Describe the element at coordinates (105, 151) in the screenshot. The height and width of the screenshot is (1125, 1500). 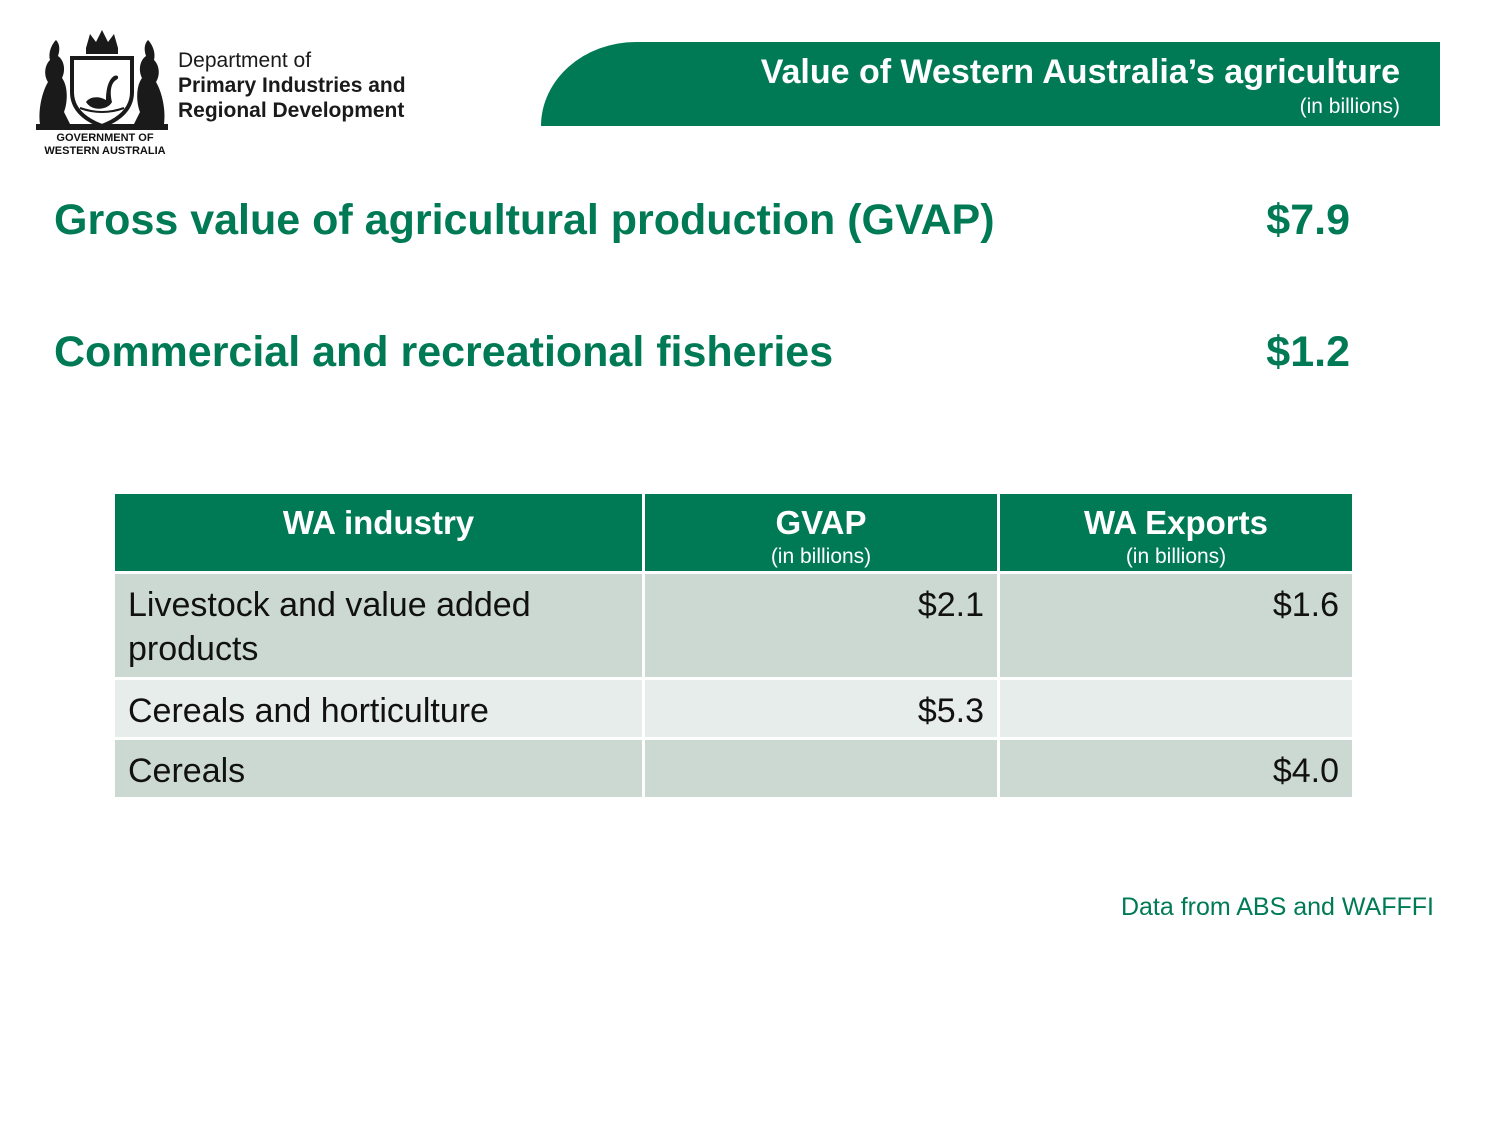
I see `government-line: WESTERN AUSTRALIA` at that location.